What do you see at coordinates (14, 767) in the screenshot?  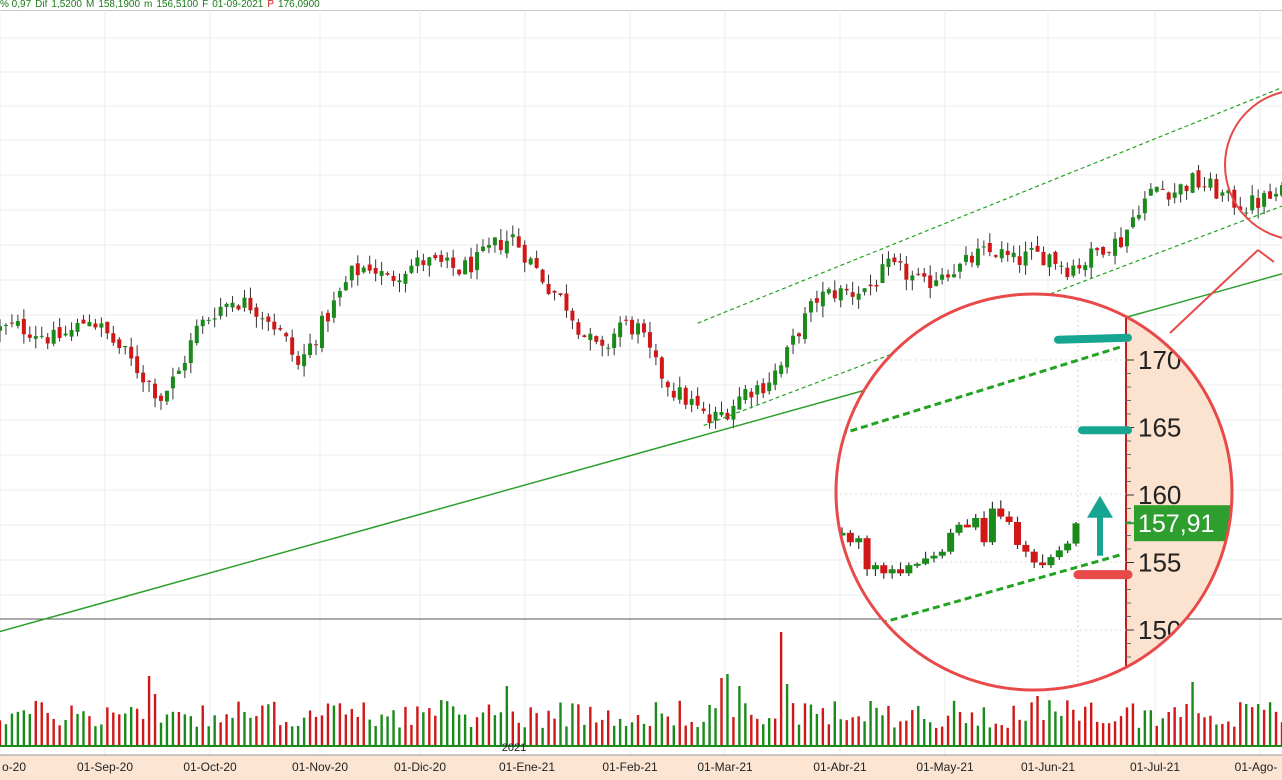 I see `date-tick-label: o-20` at bounding box center [14, 767].